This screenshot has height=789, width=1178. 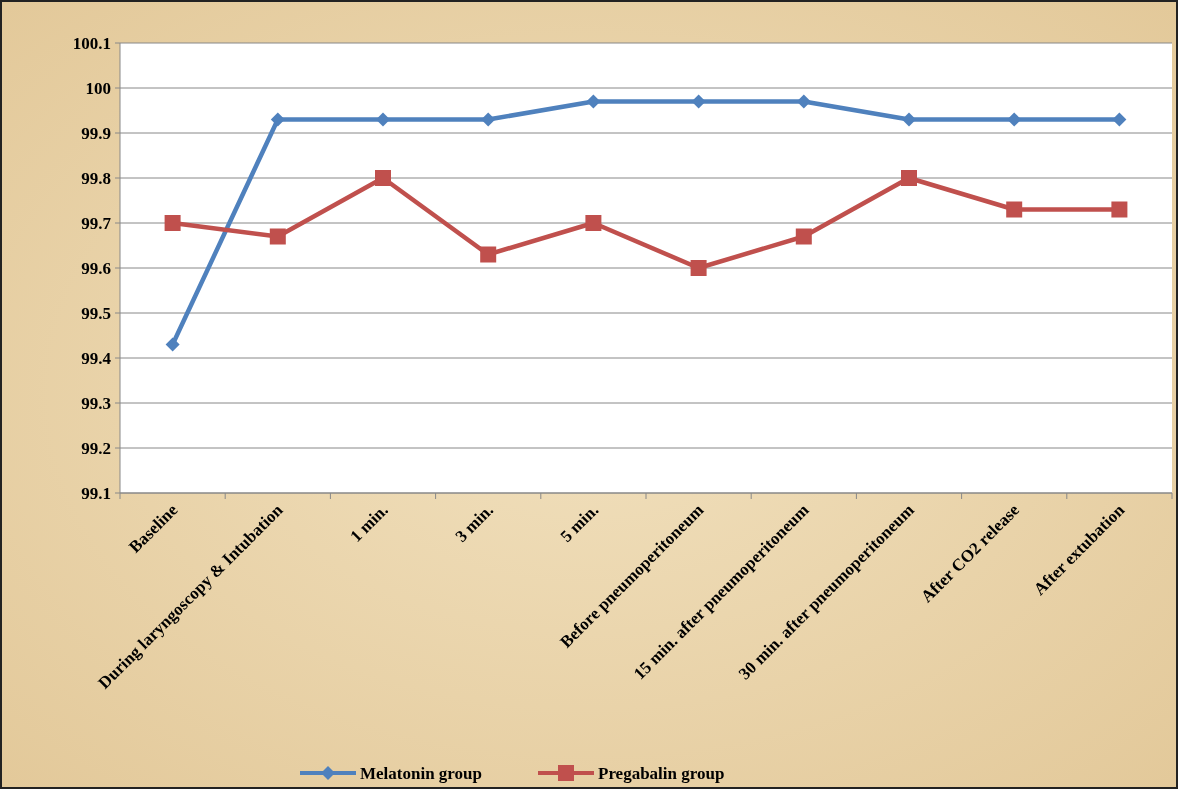 What do you see at coordinates (421, 773) in the screenshot?
I see `legend-label: Melatonin group` at bounding box center [421, 773].